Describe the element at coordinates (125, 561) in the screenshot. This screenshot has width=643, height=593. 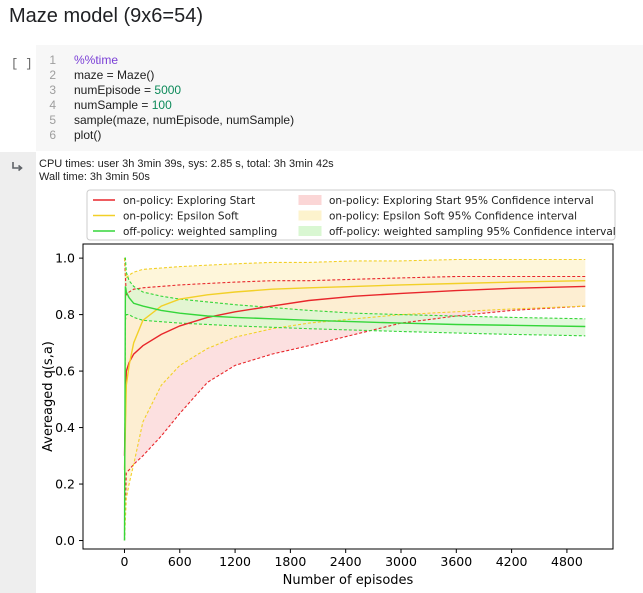
I see `x-tick-label: 0` at that location.